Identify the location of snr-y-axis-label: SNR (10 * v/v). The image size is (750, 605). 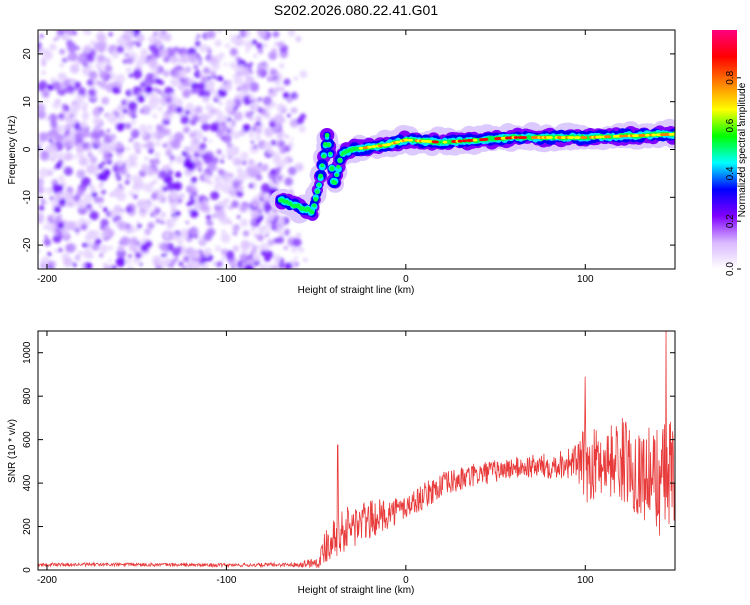
(12, 451).